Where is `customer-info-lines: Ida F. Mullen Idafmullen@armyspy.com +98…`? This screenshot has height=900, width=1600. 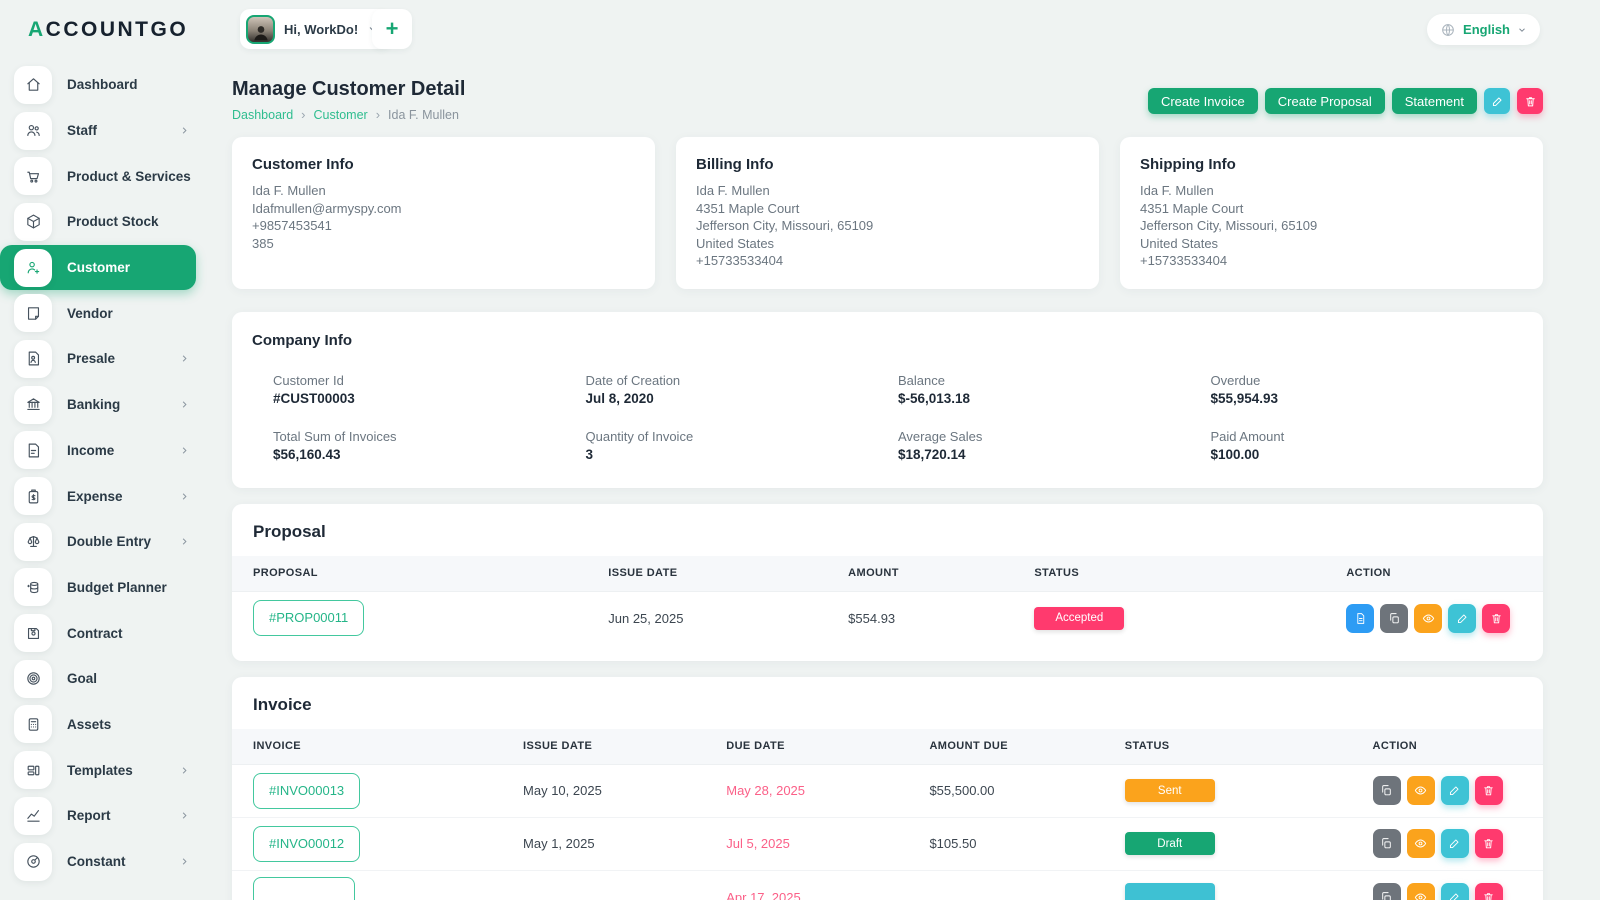 customer-info-lines: Ida F. Mullen Idafmullen@armyspy.com +98… is located at coordinates (443, 217).